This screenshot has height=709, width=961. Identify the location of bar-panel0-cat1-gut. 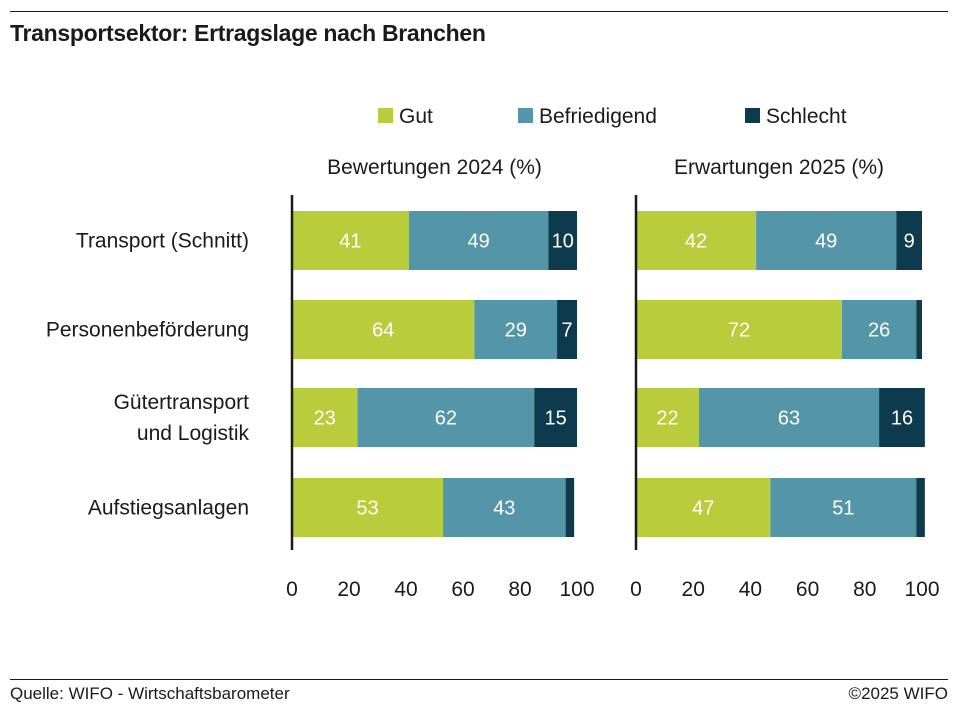
(383, 329).